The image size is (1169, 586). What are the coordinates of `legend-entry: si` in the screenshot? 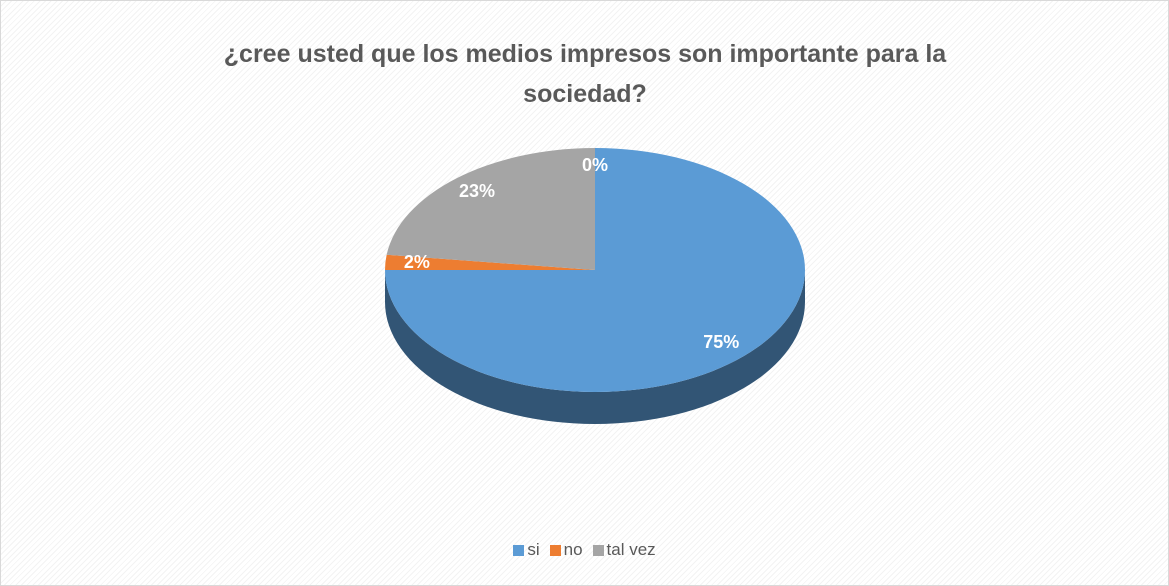 It's located at (526, 550).